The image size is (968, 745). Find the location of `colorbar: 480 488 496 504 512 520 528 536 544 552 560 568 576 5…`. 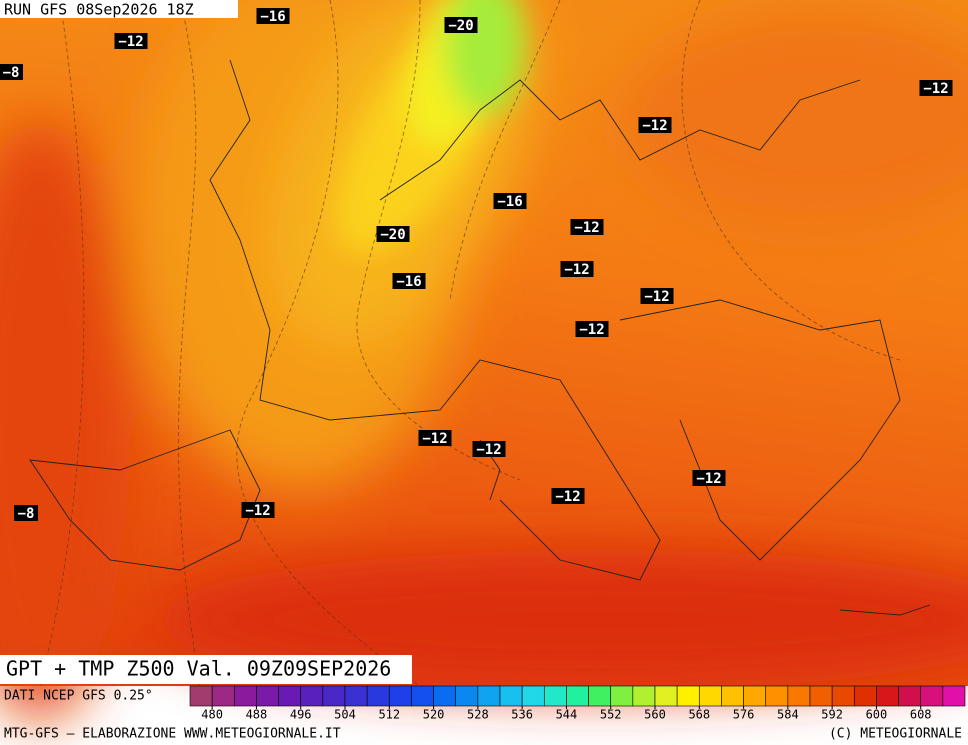

colorbar: 480 488 496 504 512 520 528 536 544 552 560 568 576 5… is located at coordinates (577, 703).